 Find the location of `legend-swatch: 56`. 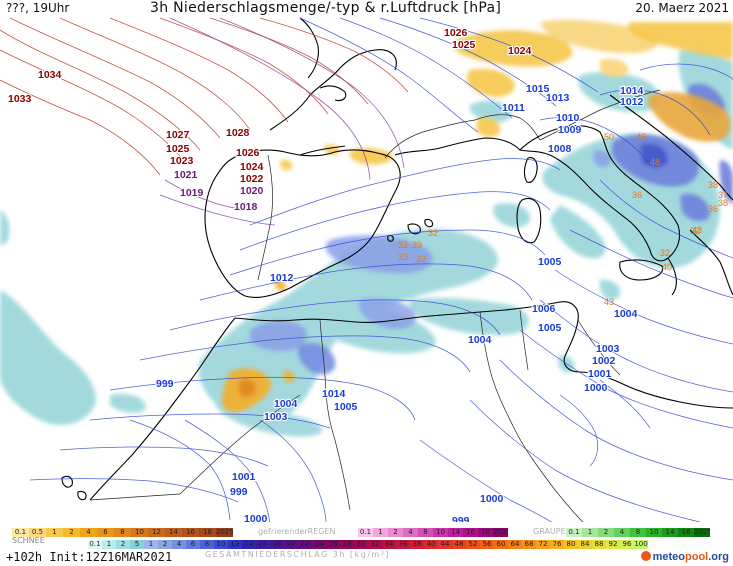

legend-swatch: 56 is located at coordinates (487, 544).